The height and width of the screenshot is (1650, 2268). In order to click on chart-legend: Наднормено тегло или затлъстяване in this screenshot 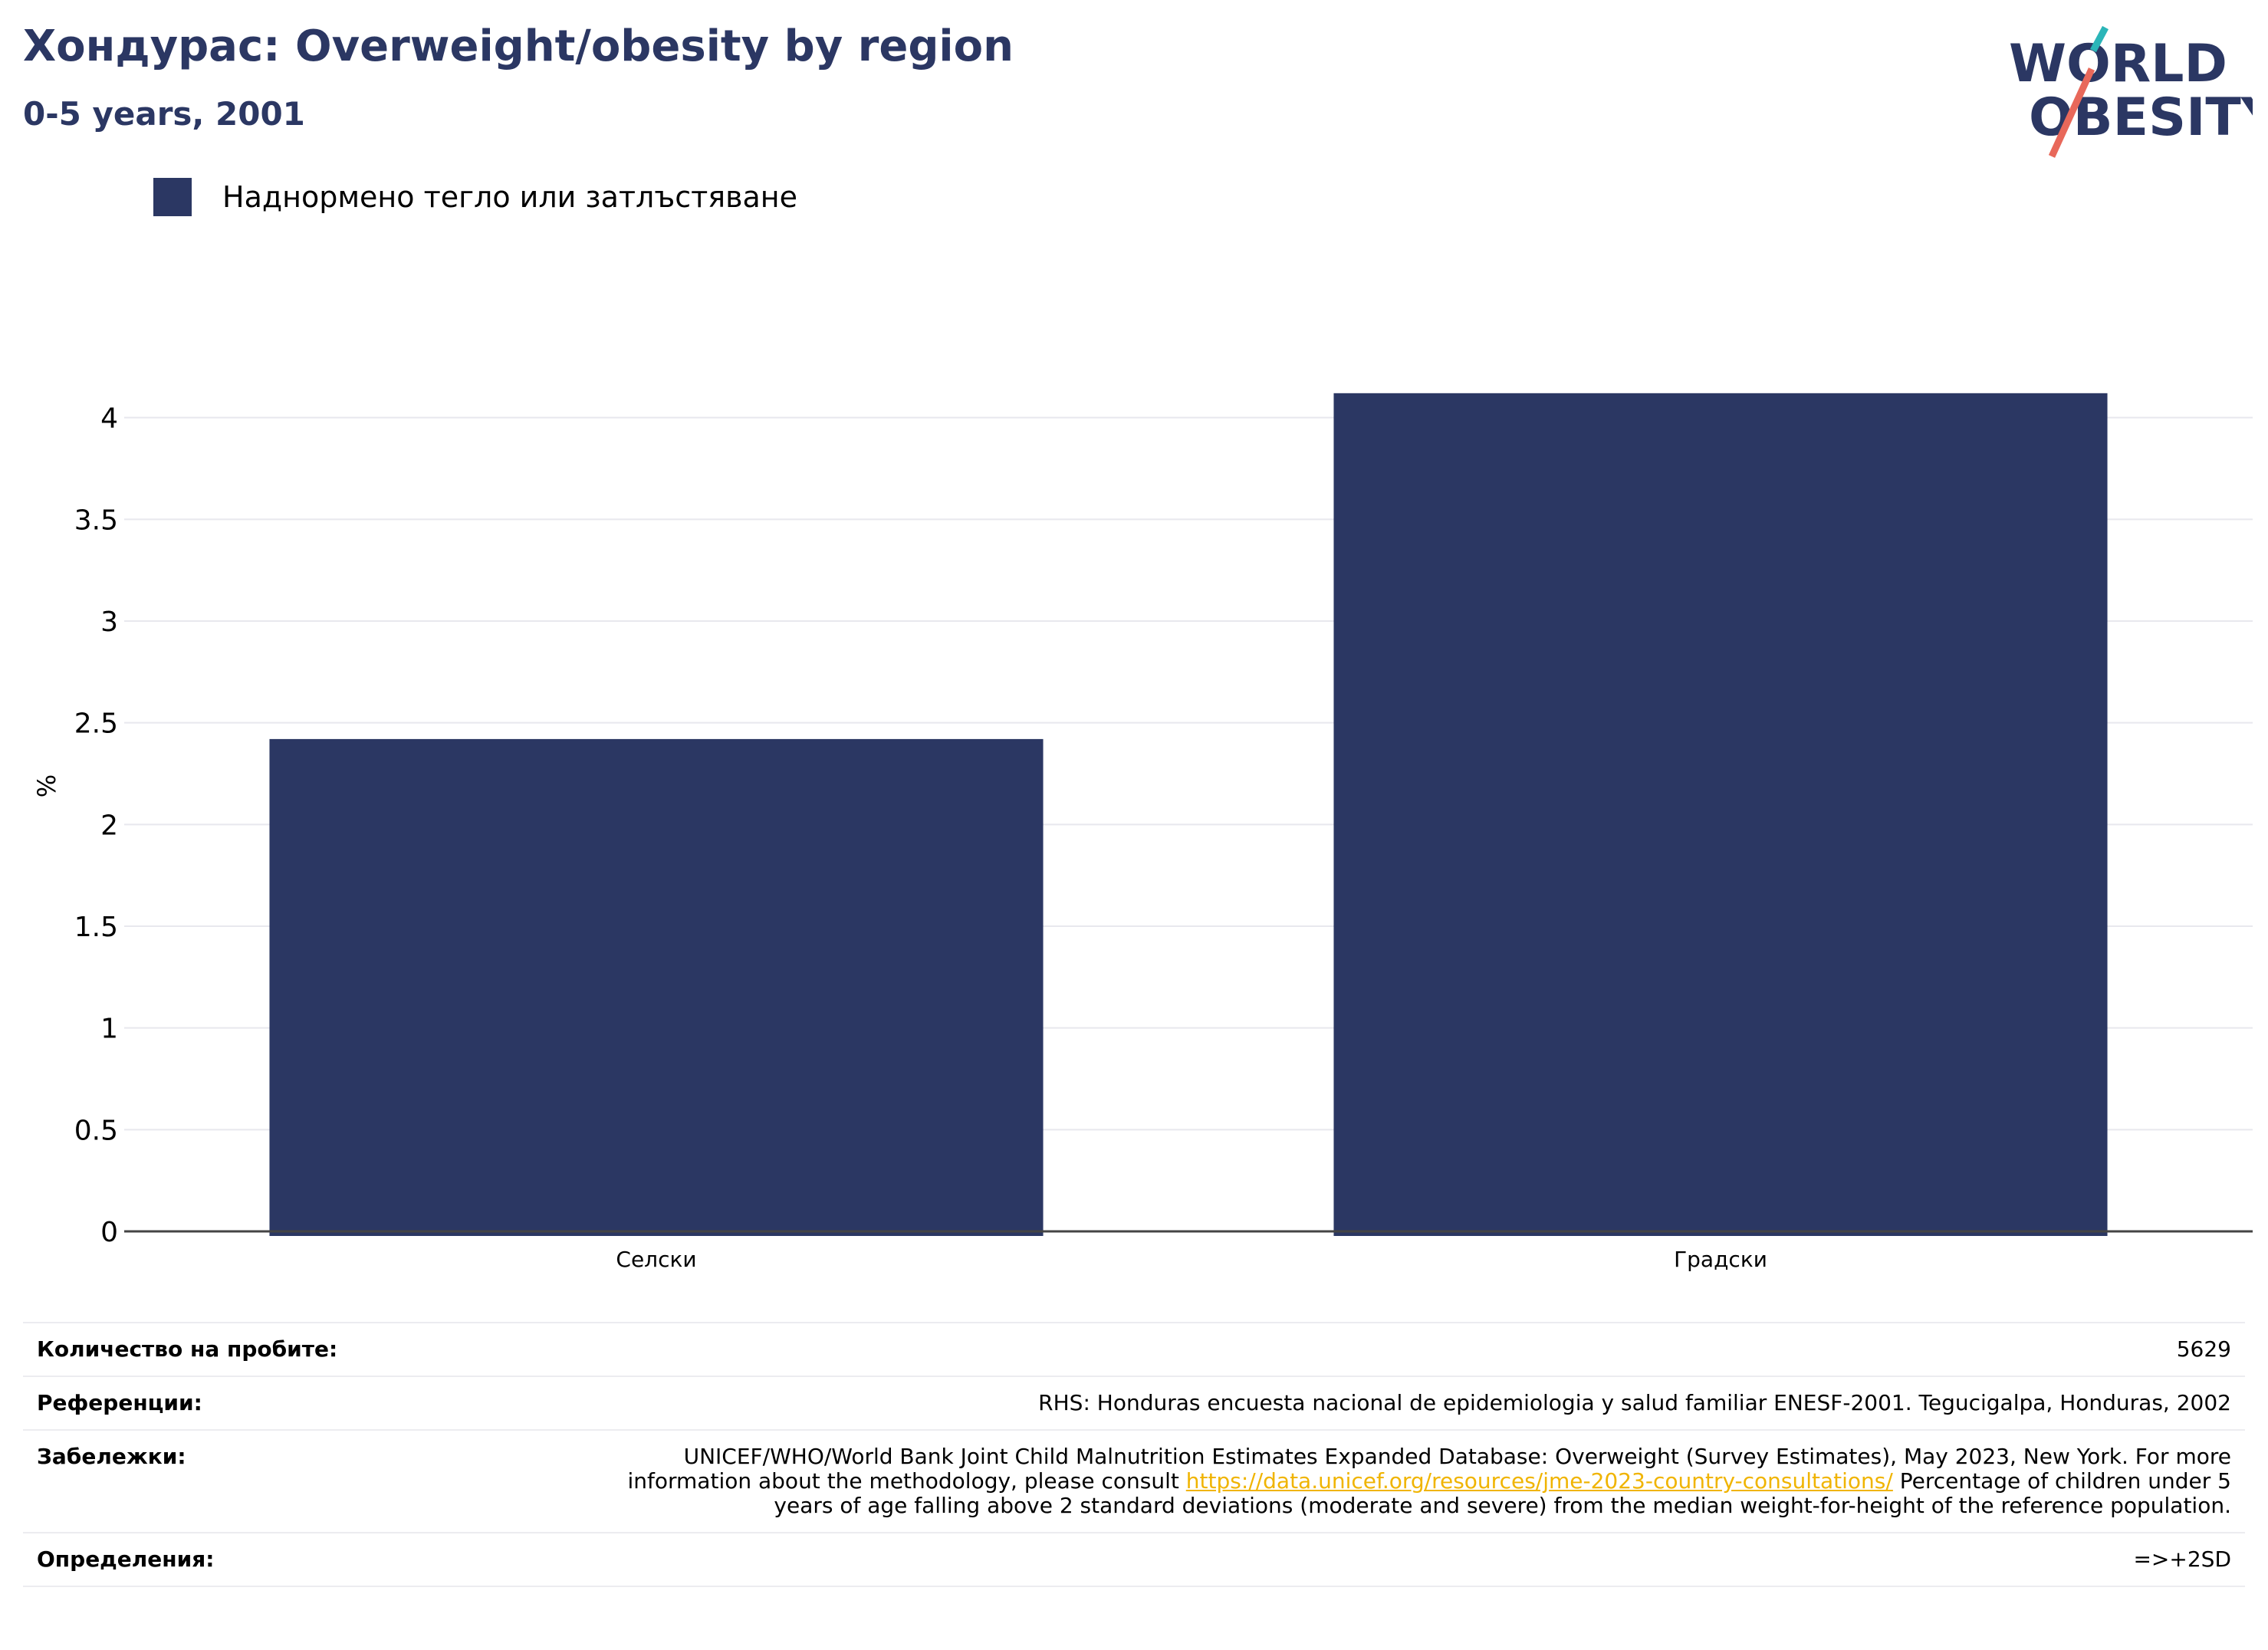, I will do `click(475, 197)`.